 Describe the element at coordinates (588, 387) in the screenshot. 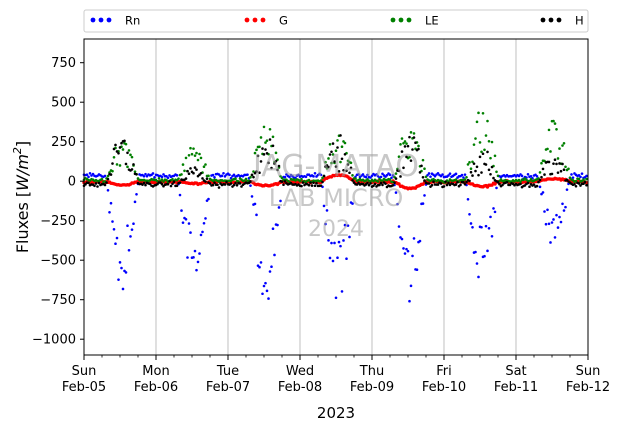

I see `x-tick-label: Feb-12` at that location.